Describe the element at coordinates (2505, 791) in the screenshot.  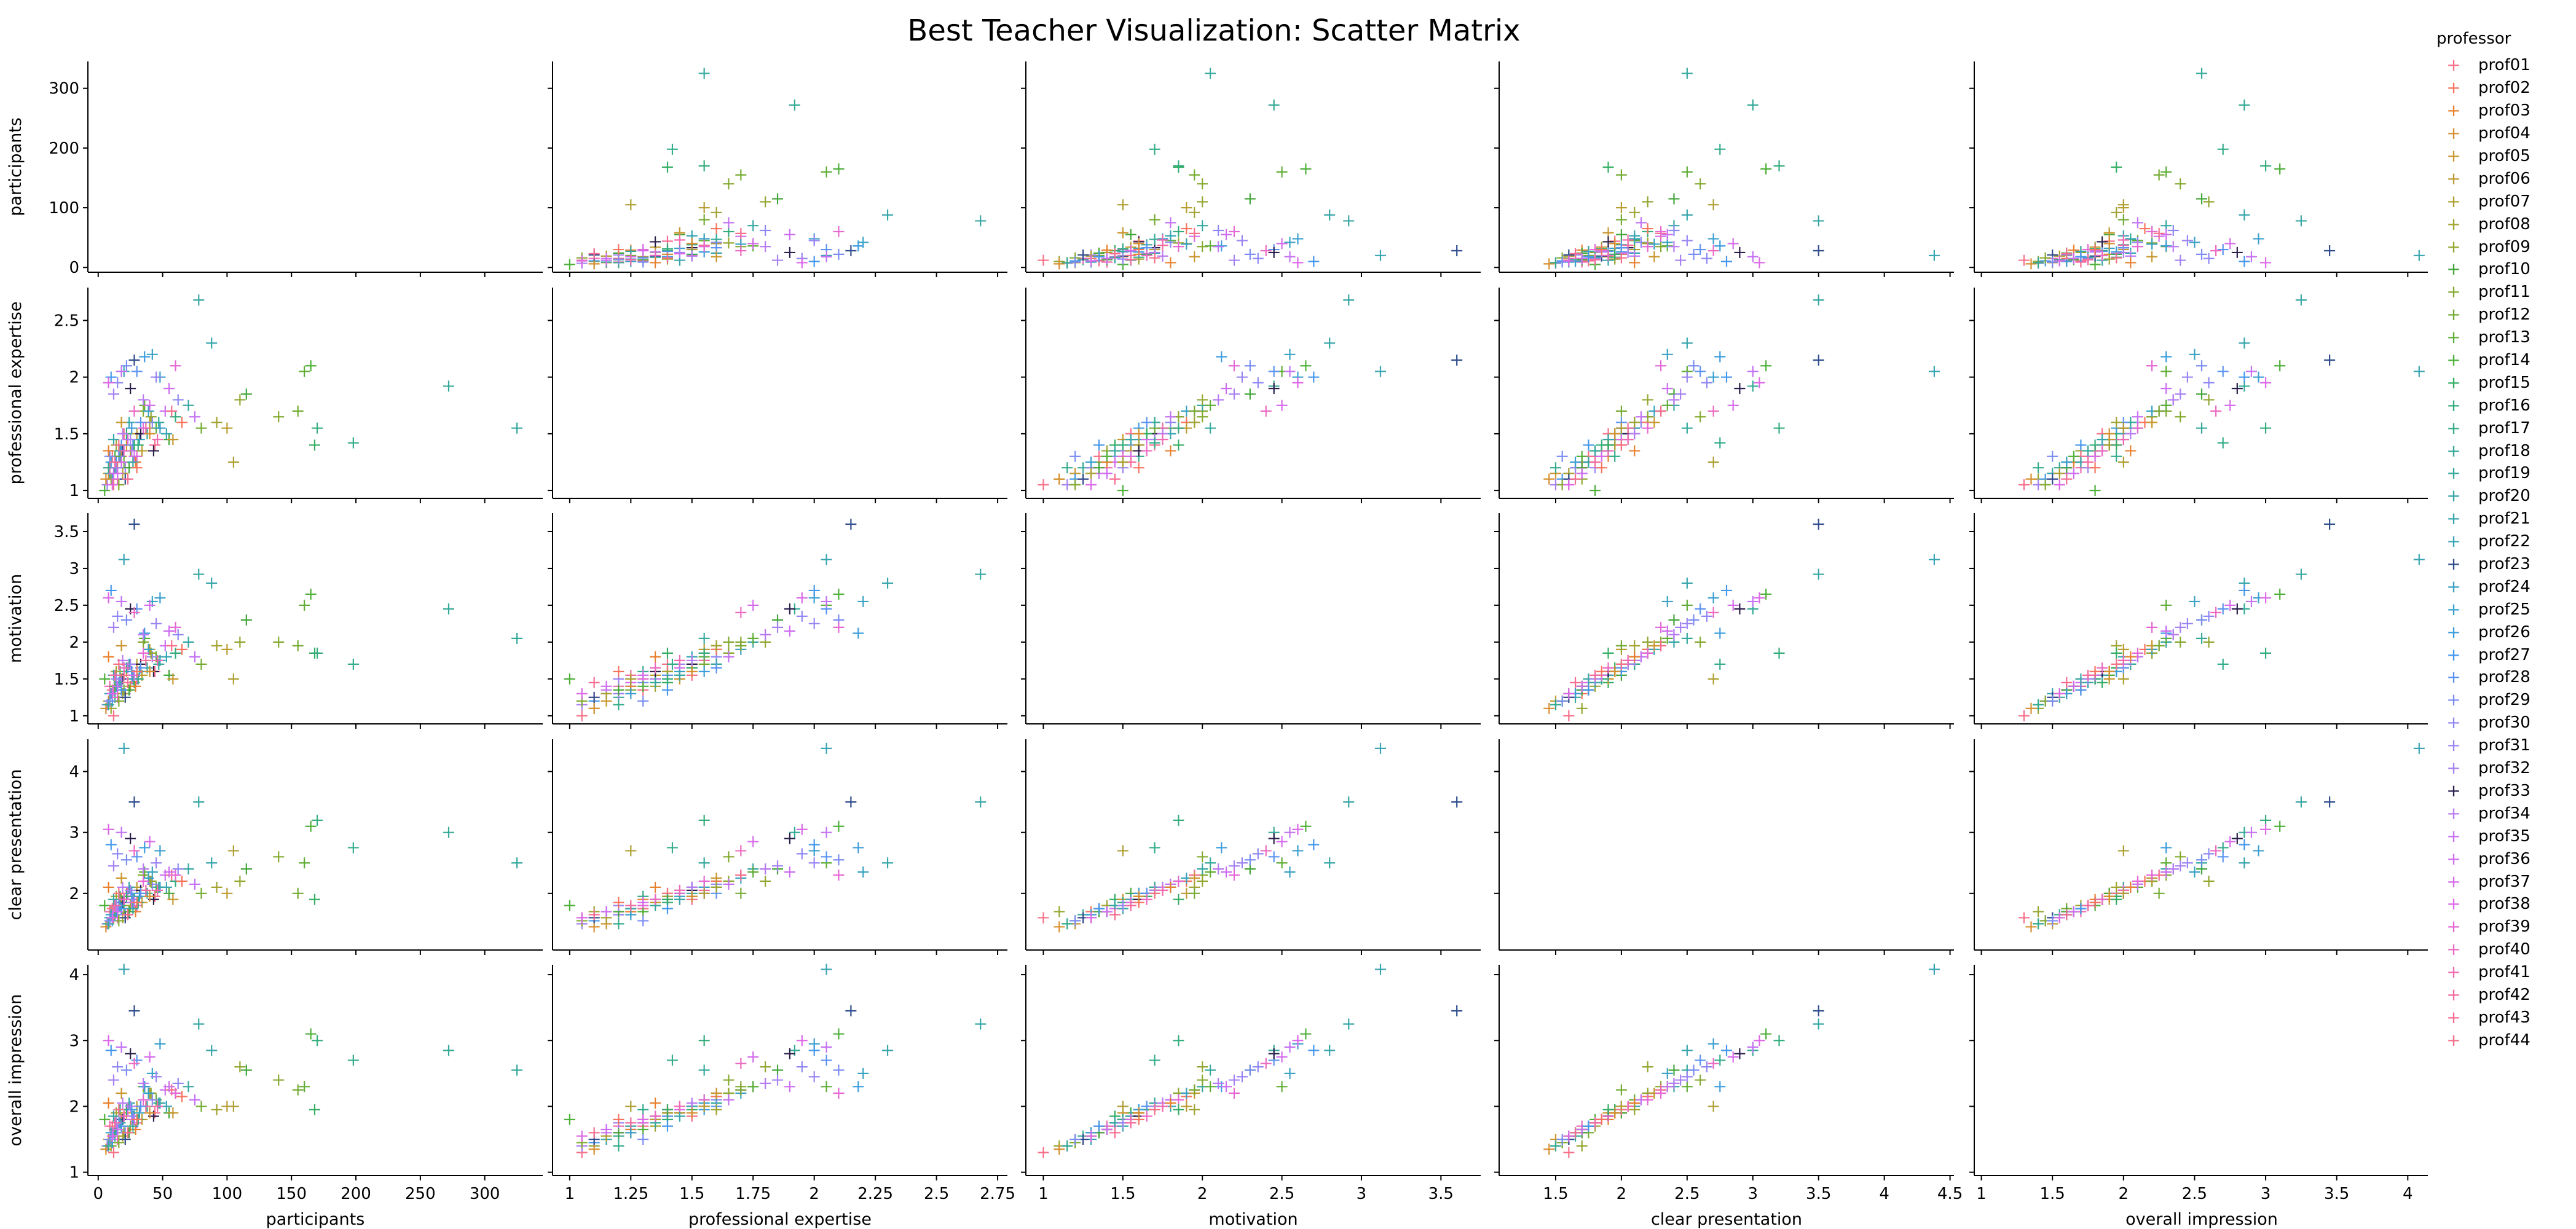
I see `legend-label: prof33` at that location.